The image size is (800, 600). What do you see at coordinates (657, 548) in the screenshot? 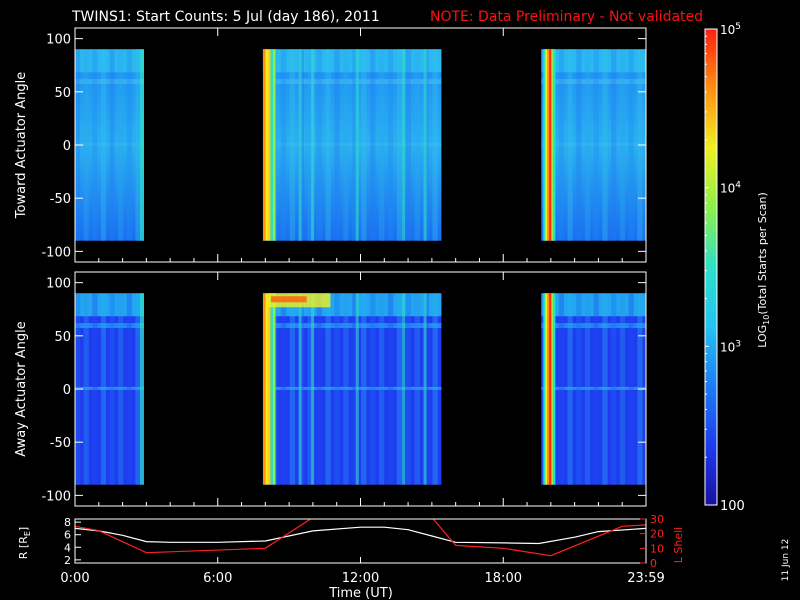
I see `y-right-tick-label: 10` at bounding box center [657, 548].